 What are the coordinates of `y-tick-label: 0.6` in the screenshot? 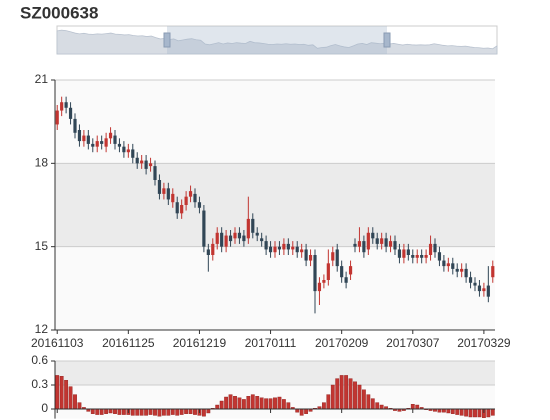 It's located at (39, 360).